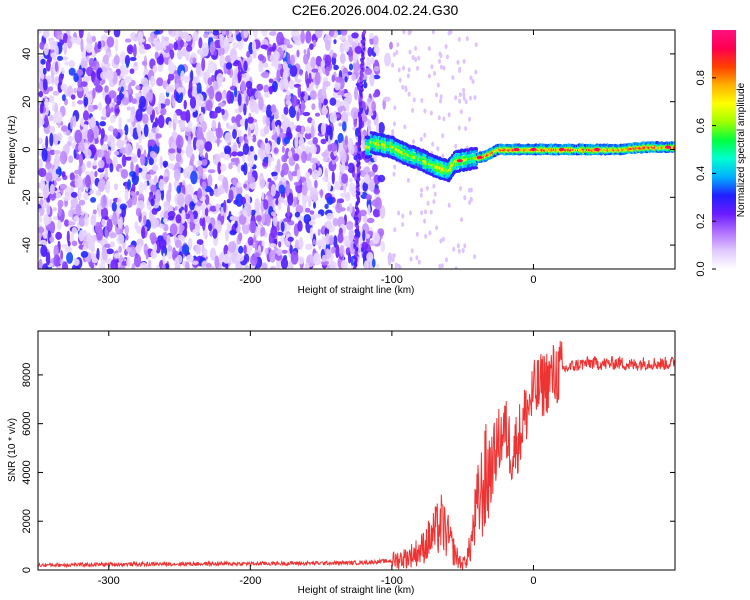 Image resolution: width=750 pixels, height=600 pixels. What do you see at coordinates (27, 245) in the screenshot?
I see `heatmap-ytick-label: -40` at bounding box center [27, 245].